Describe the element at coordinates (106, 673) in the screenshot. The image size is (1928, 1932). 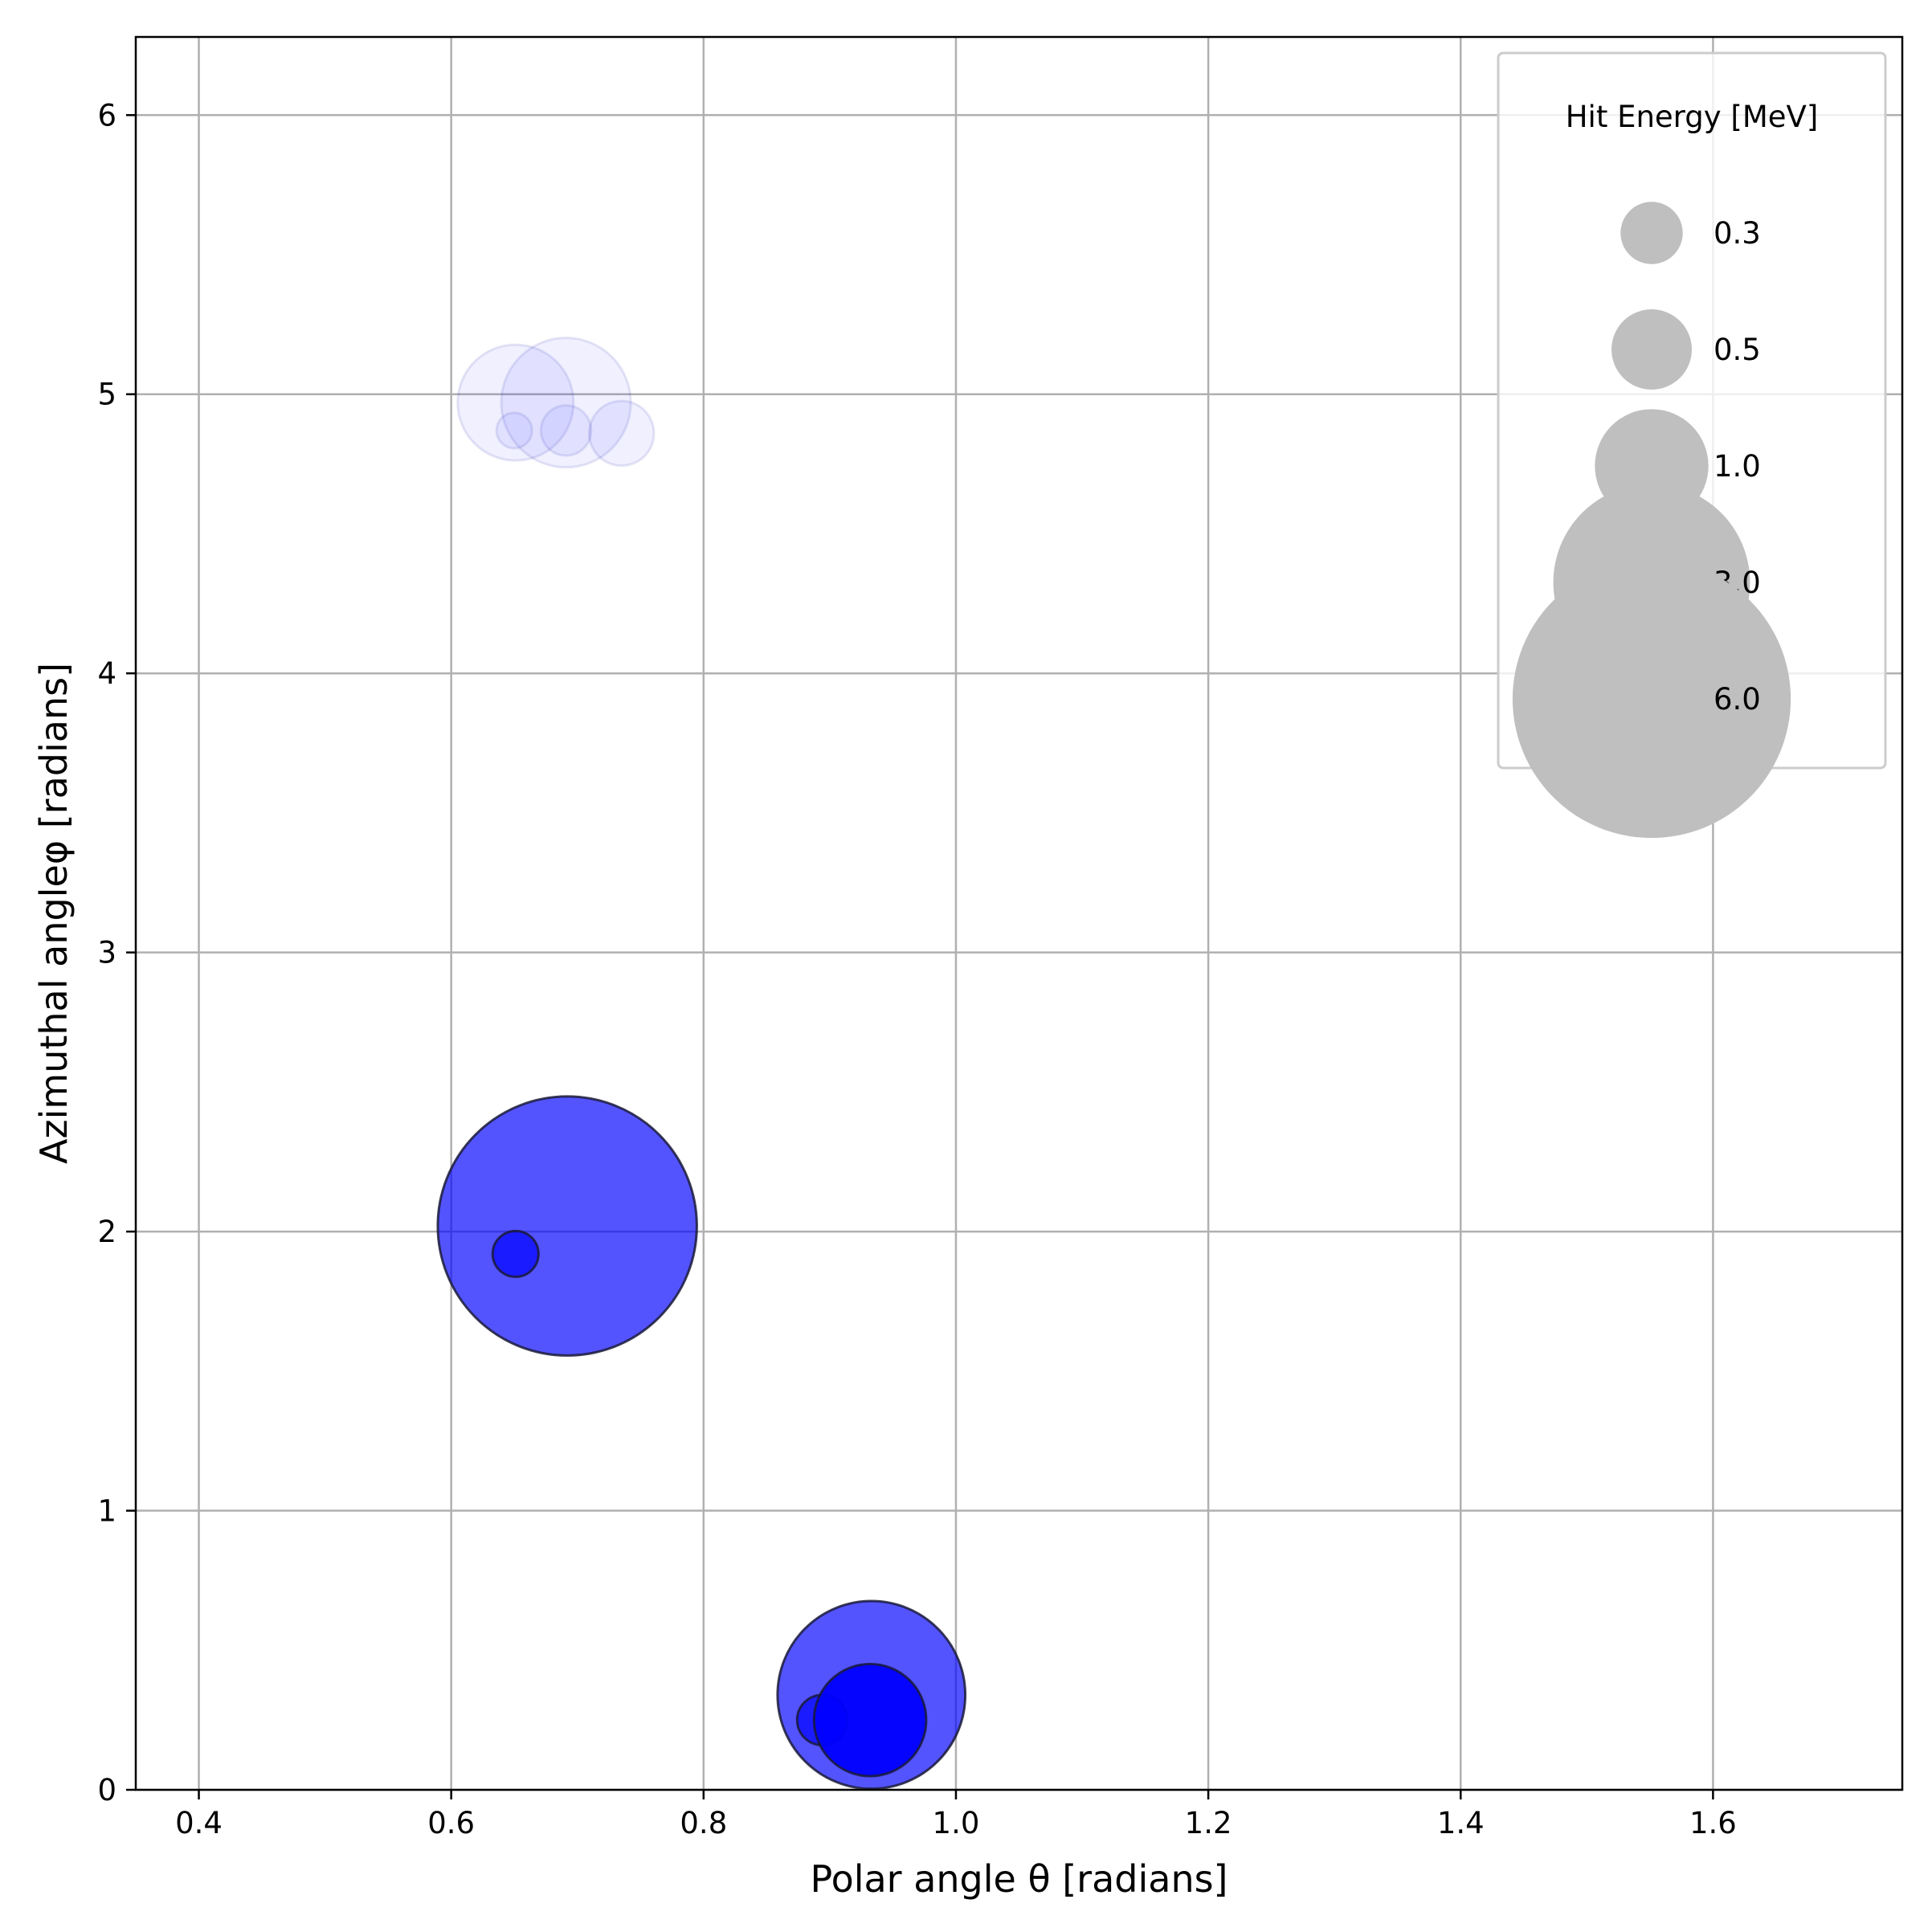
I see `y-tick-label: 4` at that location.